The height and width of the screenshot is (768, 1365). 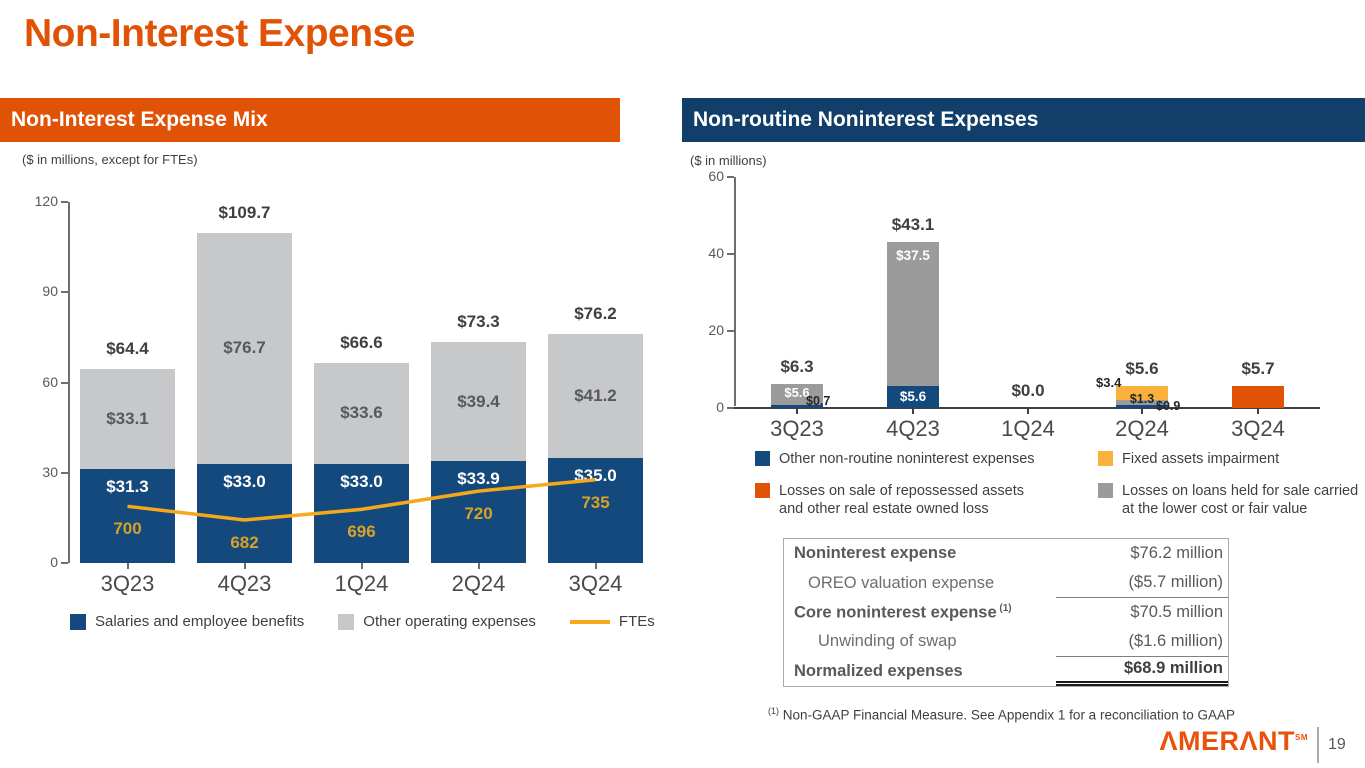 What do you see at coordinates (244, 212) in the screenshot?
I see `bar-total-label: $109.7` at bounding box center [244, 212].